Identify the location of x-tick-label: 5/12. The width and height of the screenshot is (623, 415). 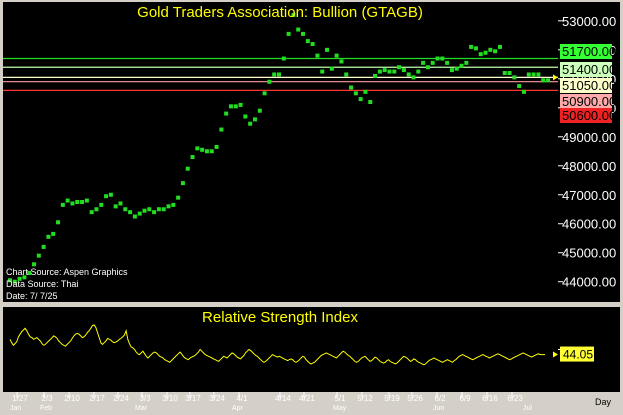
(365, 398).